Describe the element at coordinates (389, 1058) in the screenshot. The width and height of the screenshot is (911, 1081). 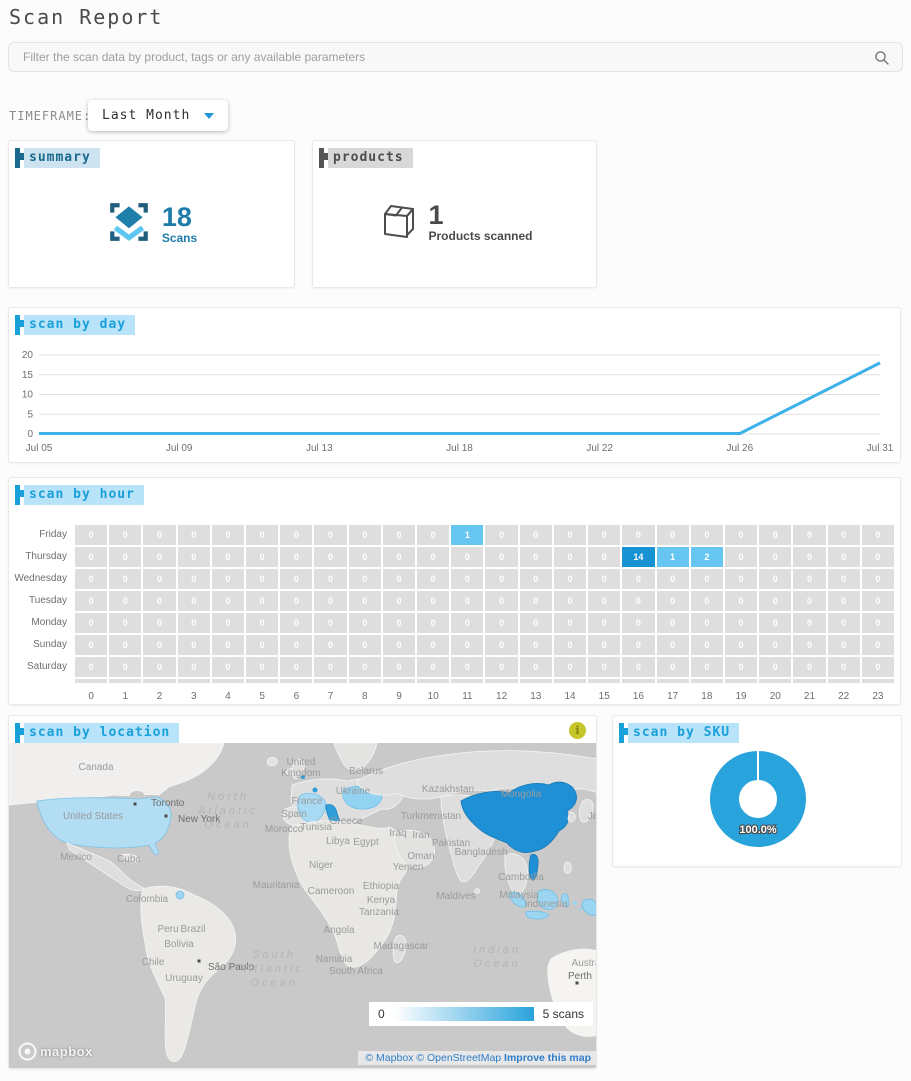
I see `mapbox-attribution-link: © Mapbox` at that location.